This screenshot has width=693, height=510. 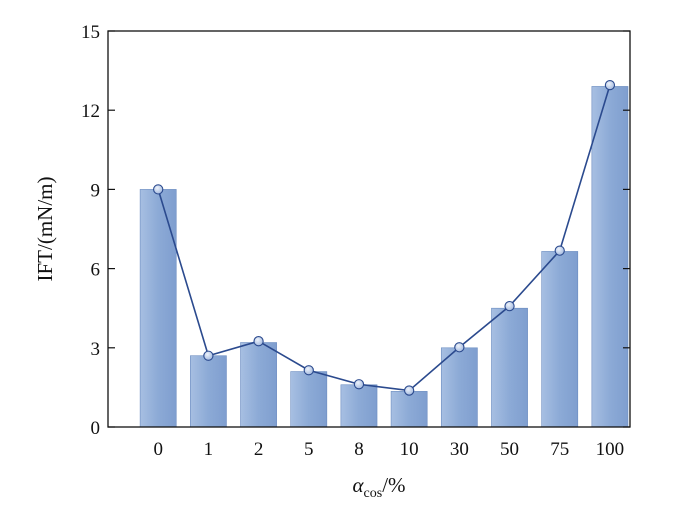 I want to click on x-tick-label-30: 30, so click(x=459, y=449).